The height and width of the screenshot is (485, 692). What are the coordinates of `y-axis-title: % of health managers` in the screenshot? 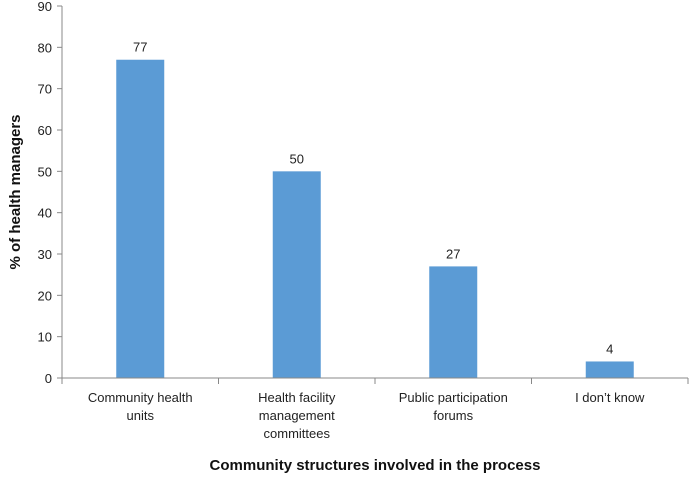 It's located at (15, 191).